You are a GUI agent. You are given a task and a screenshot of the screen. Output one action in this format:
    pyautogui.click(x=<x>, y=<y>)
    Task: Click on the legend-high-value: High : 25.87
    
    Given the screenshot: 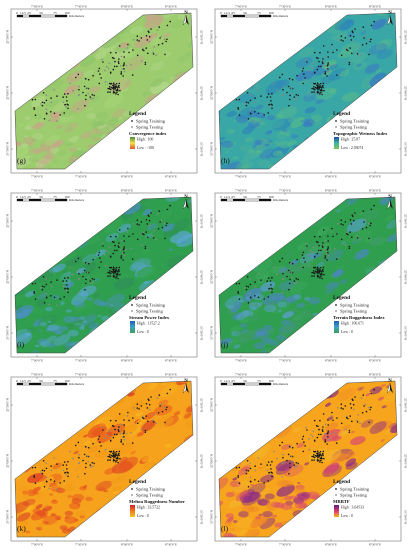 What is the action you would take?
    pyautogui.click(x=350, y=140)
    